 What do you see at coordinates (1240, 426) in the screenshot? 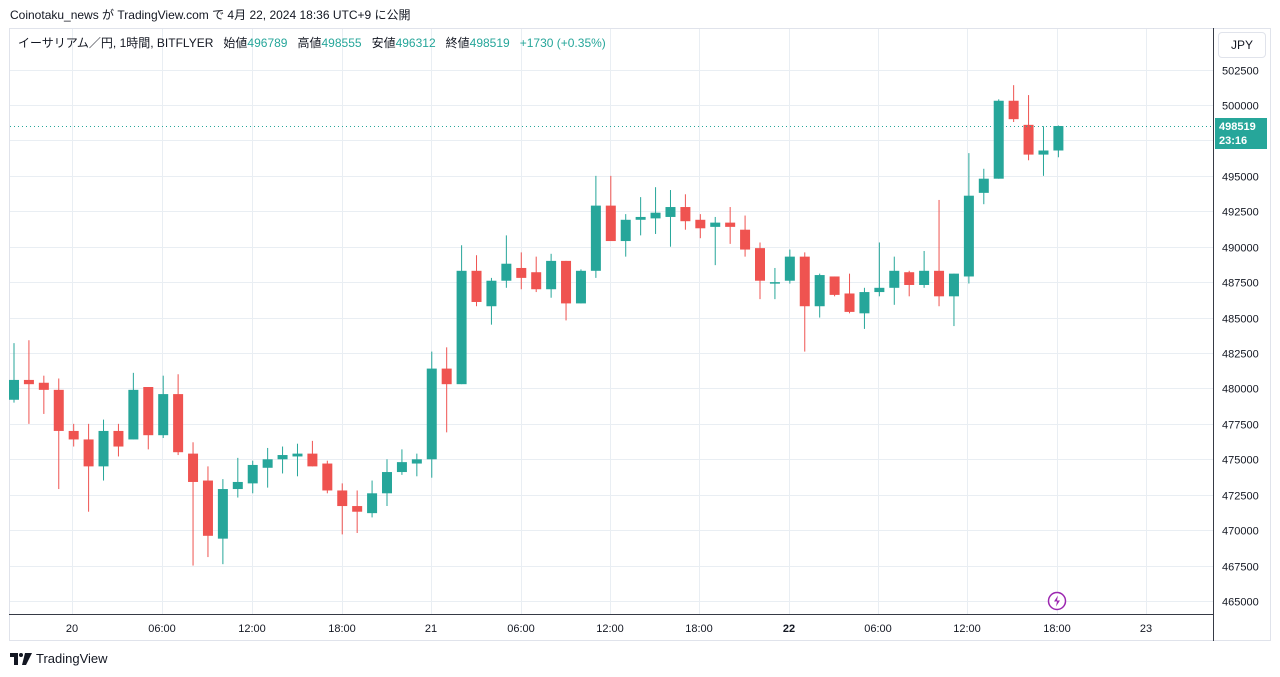
I see `price-tick: 477500` at bounding box center [1240, 426].